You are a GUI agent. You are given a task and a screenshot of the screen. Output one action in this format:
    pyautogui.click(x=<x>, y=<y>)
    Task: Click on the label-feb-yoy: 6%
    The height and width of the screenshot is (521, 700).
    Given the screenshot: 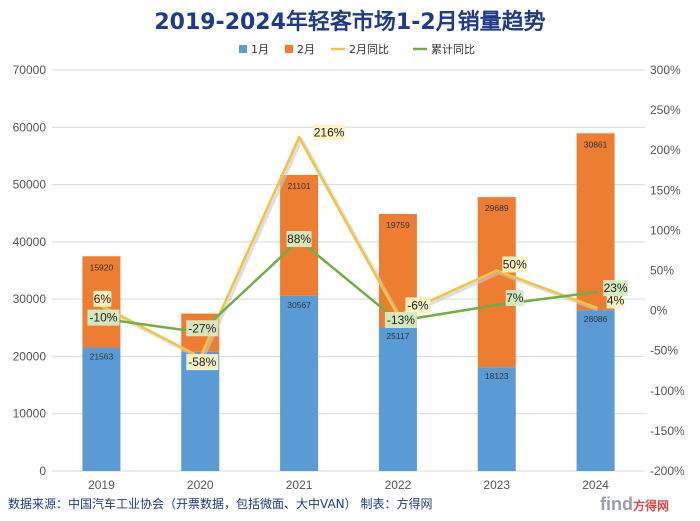 What is the action you would take?
    pyautogui.click(x=103, y=299)
    